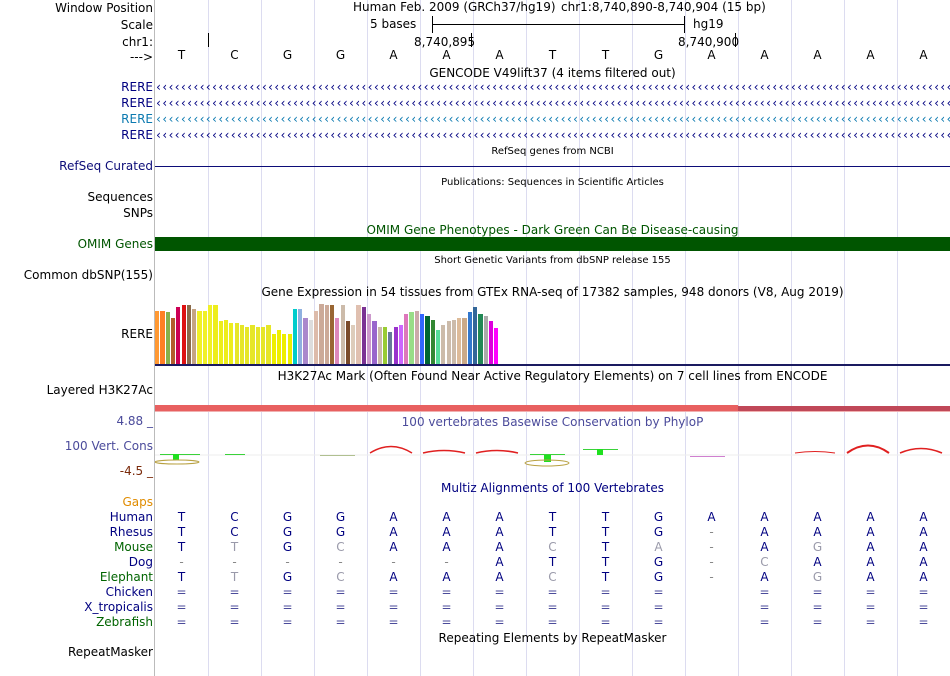 Image resolution: width=950 pixels, height=676 pixels. Describe the element at coordinates (118, 607) in the screenshot. I see `species-label: X_tropicalis` at that location.